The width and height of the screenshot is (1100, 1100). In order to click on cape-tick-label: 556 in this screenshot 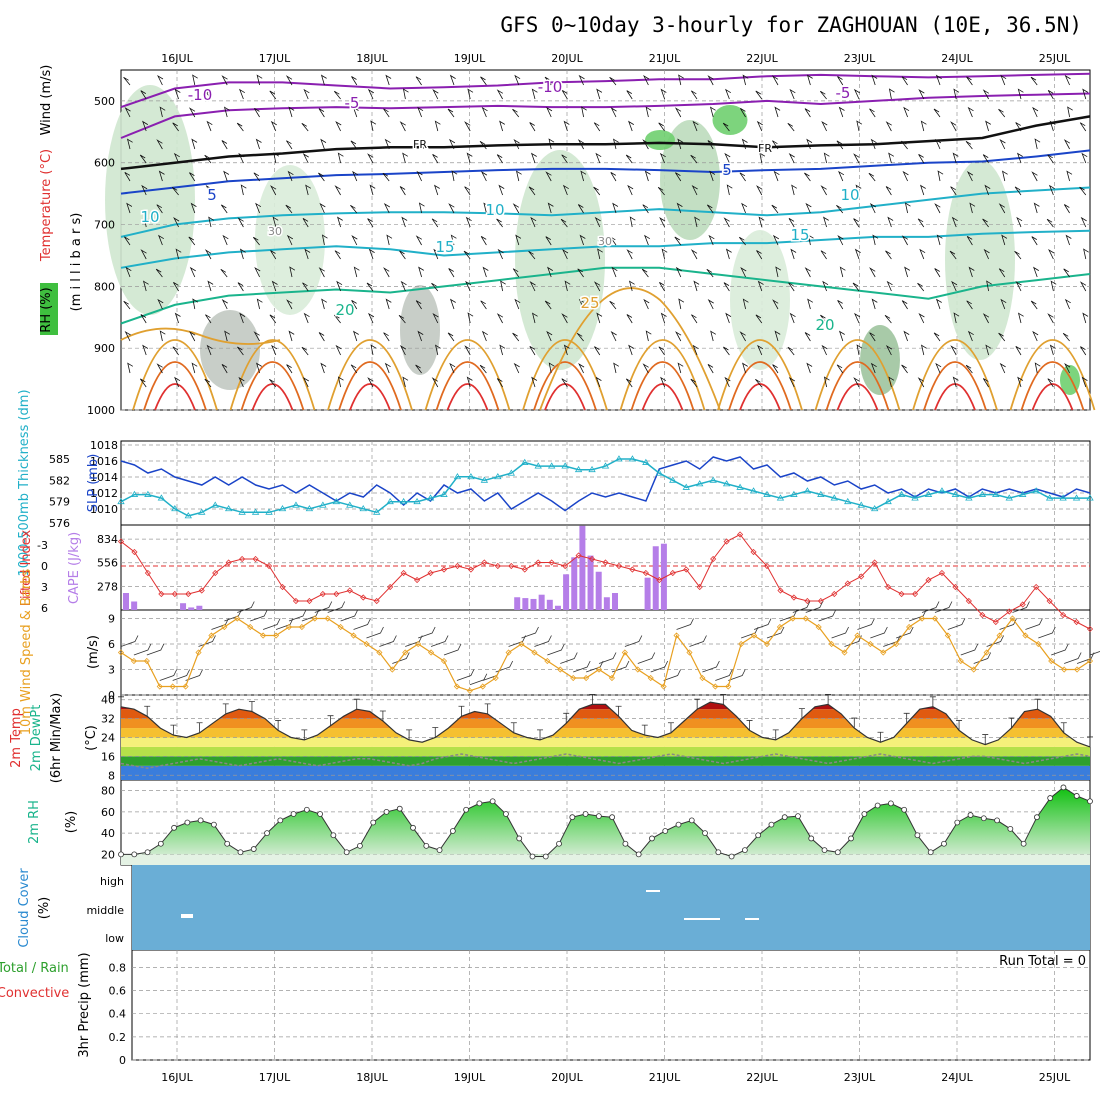, I will do `click(107, 563)`.